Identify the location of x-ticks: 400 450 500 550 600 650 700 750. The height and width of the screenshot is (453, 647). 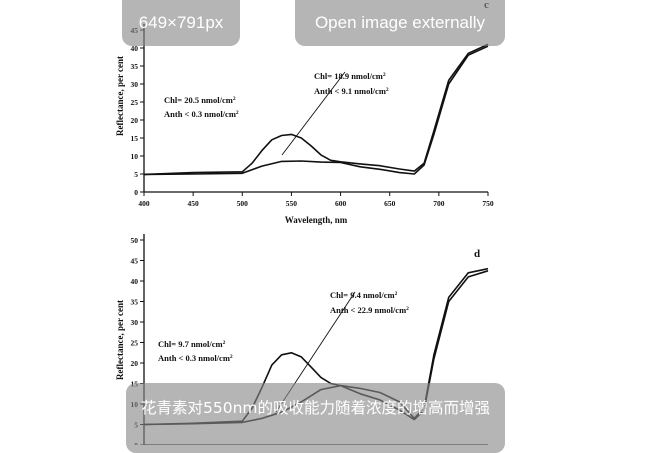
(316, 200).